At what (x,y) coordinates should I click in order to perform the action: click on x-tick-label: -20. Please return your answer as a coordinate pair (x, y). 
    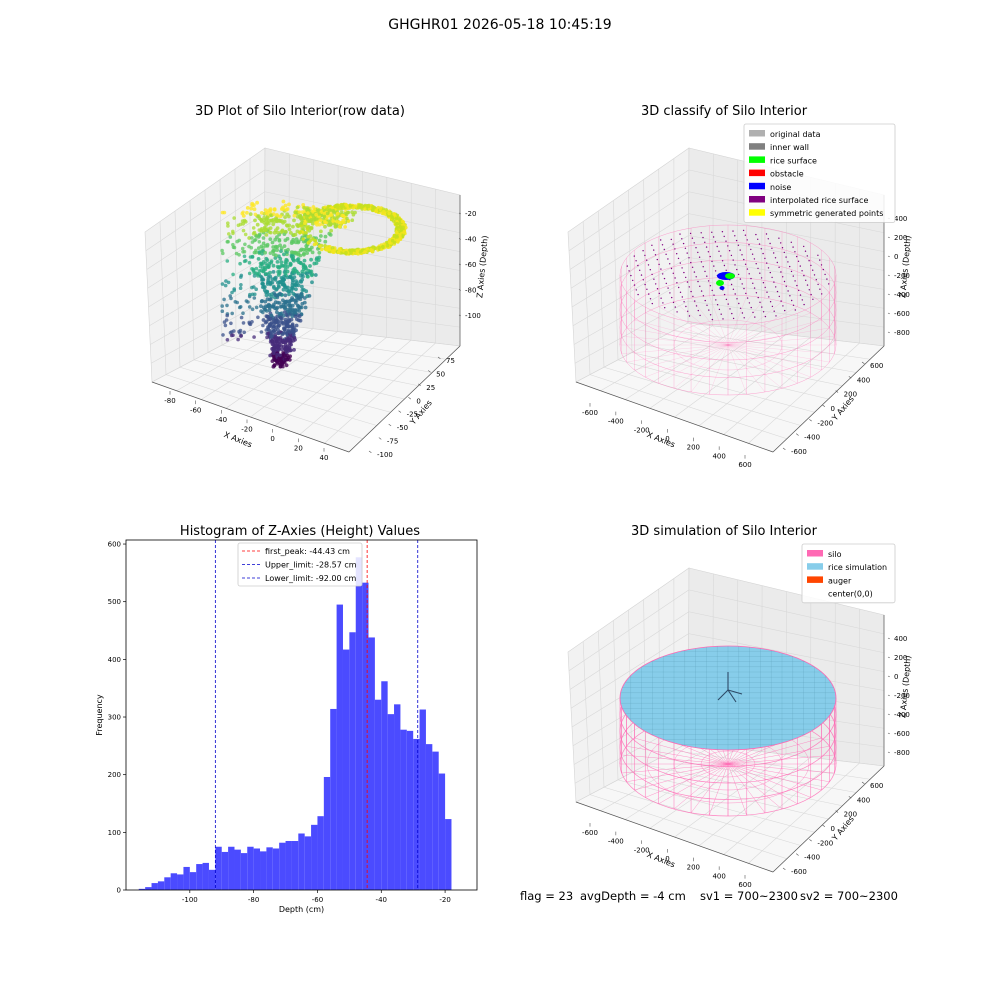
    Looking at the image, I should click on (444, 900).